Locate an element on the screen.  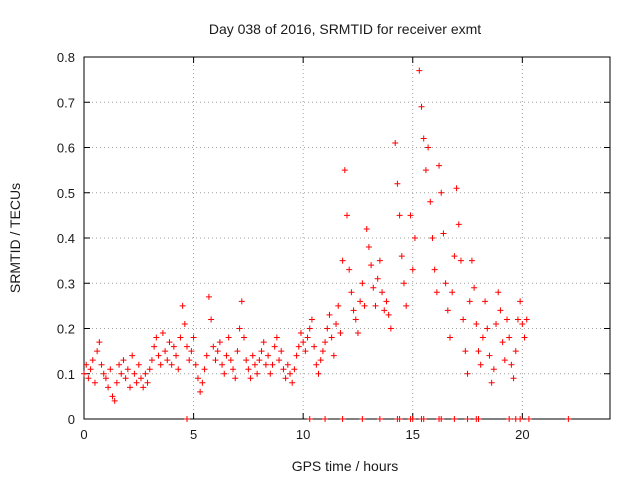
x-tick-label: 10 is located at coordinates (303, 434).